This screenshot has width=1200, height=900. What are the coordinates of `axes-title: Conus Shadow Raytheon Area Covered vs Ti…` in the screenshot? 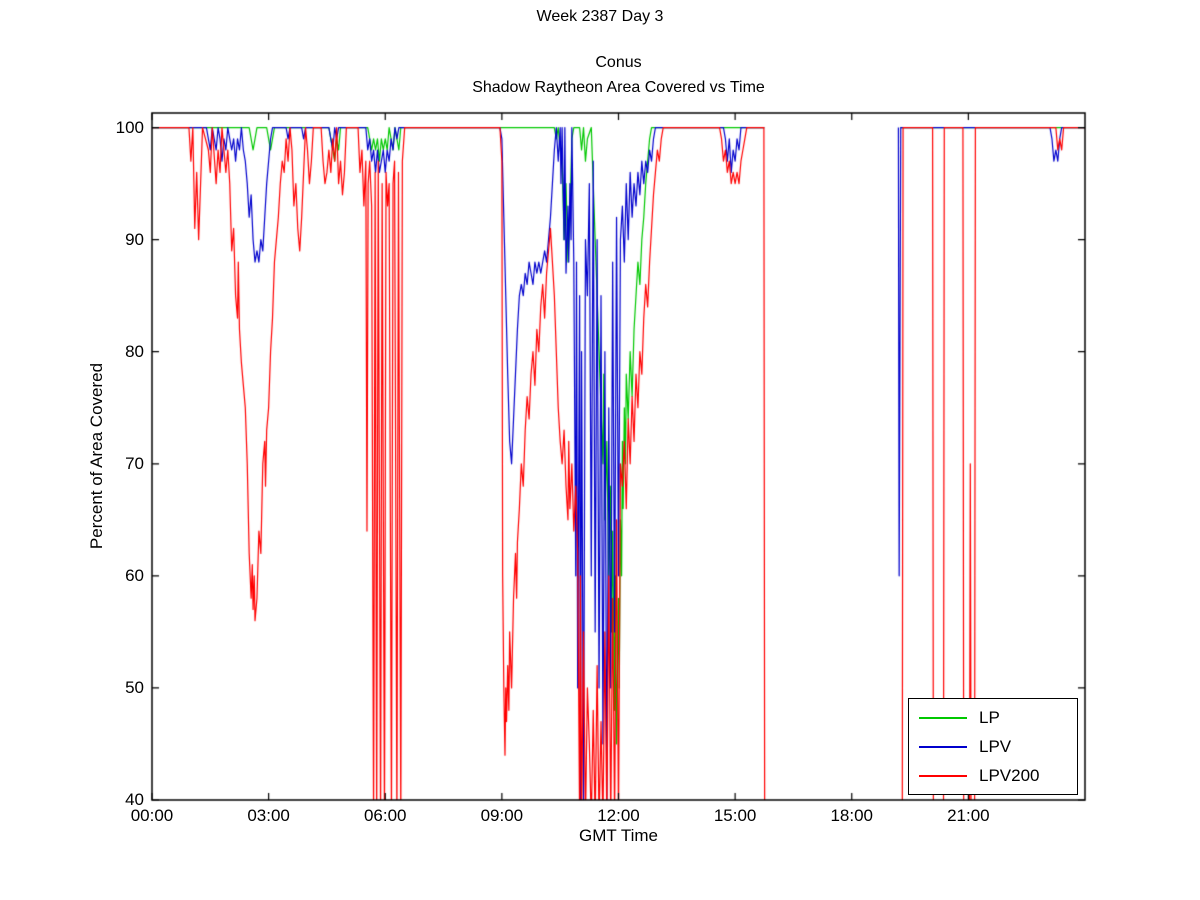 It's located at (618, 75).